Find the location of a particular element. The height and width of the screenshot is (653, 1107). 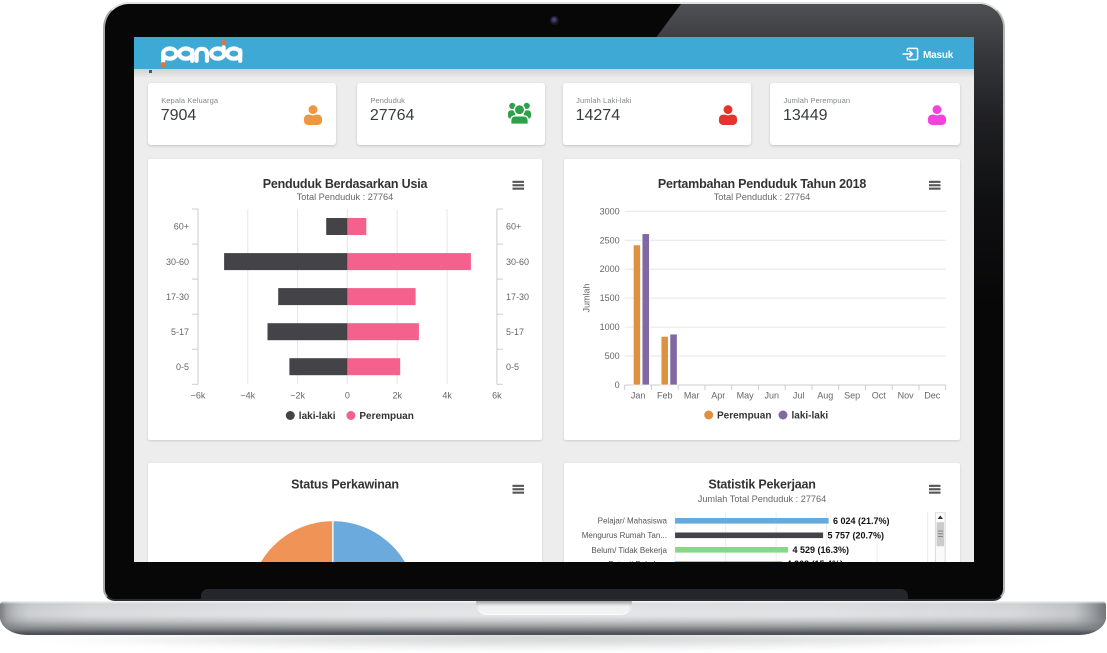

svg-text: 4k is located at coordinates (448, 395).